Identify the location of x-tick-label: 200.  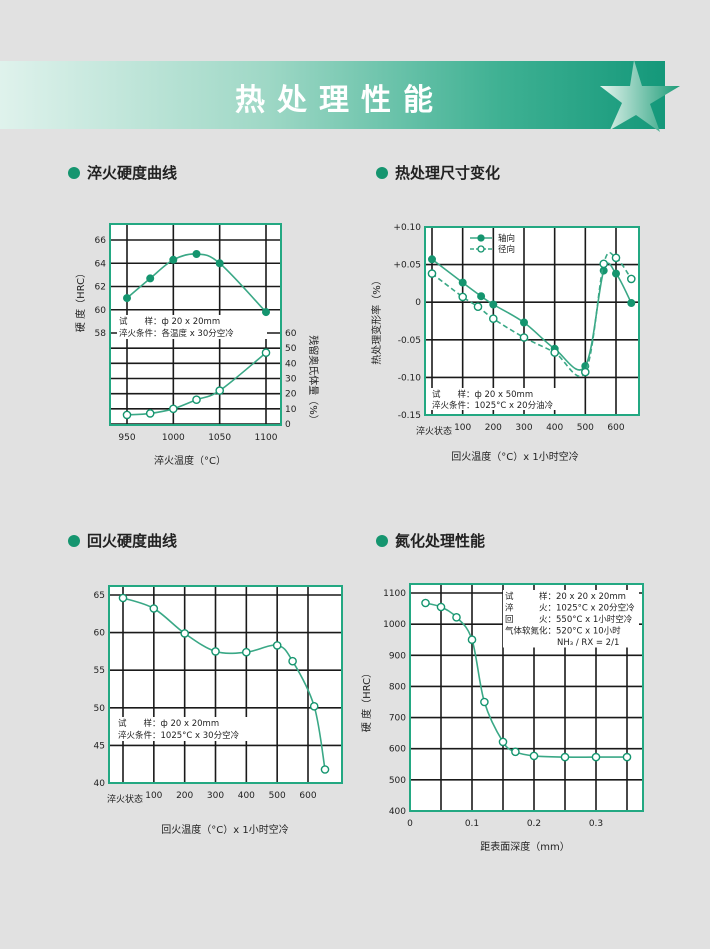
(184, 796).